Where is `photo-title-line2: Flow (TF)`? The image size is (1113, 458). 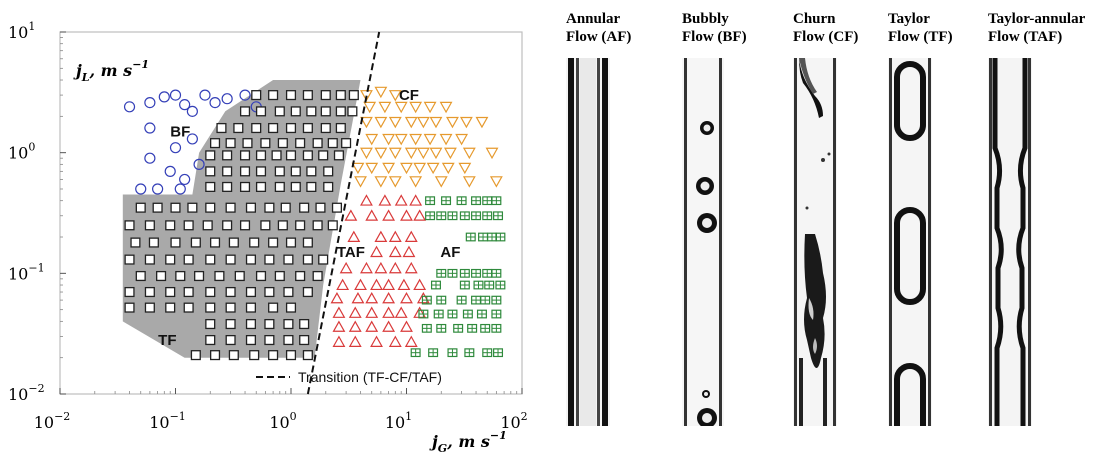
photo-title-line2: Flow (TF) is located at coordinates (920, 37).